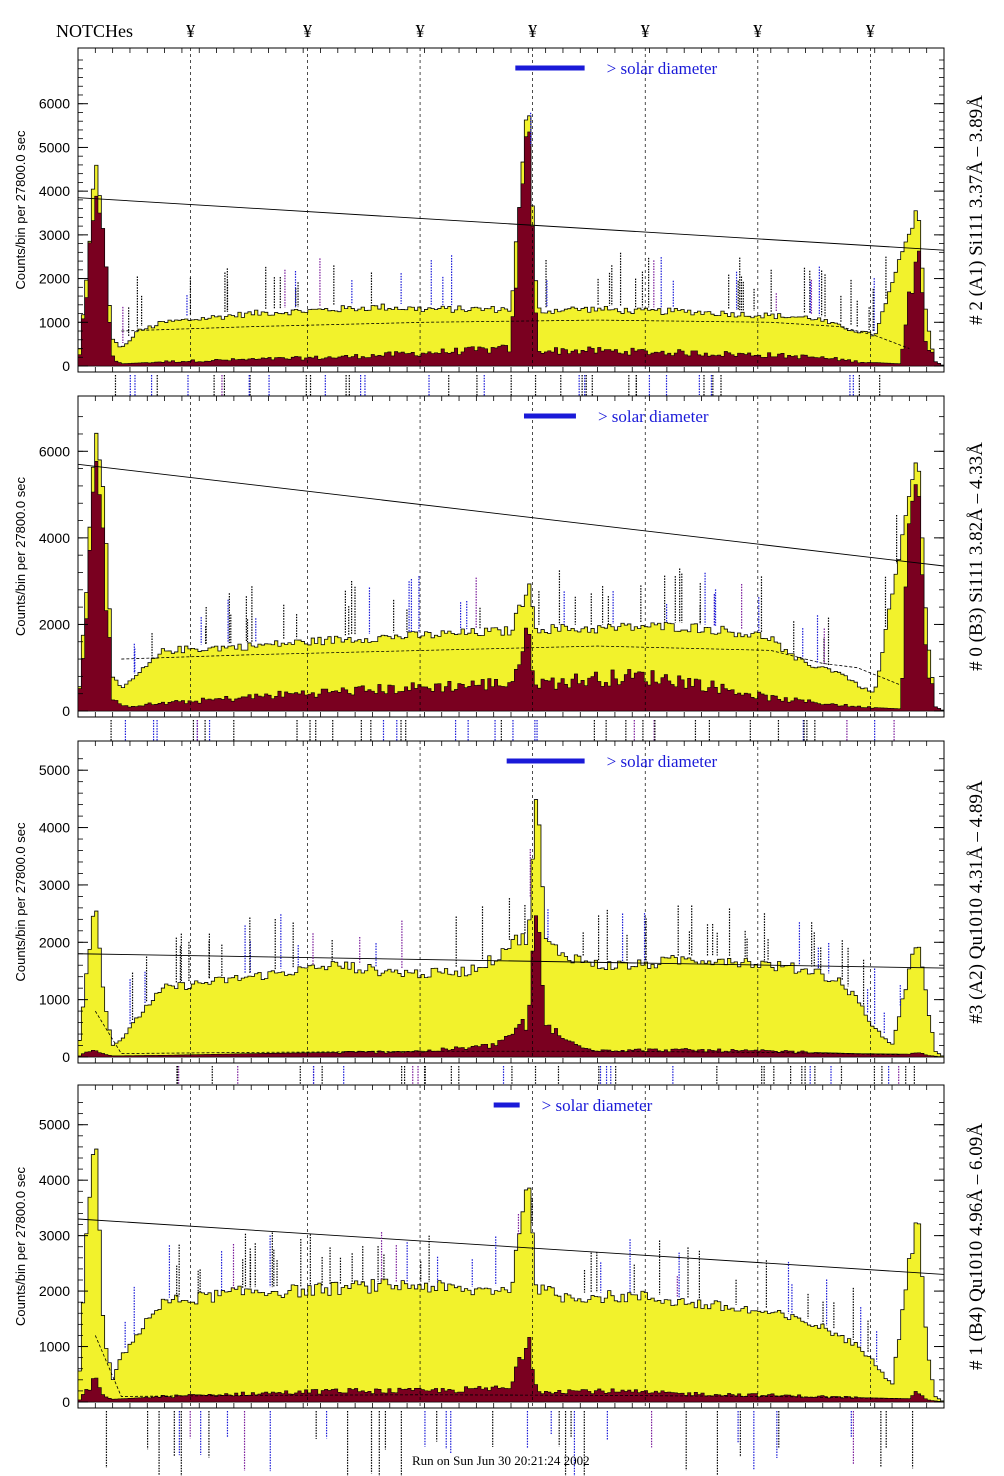  What do you see at coordinates (976, 902) in the screenshot?
I see `panel-instrument-label: #3 (A2) Qu1010 4.31Å – 4.89Å` at bounding box center [976, 902].